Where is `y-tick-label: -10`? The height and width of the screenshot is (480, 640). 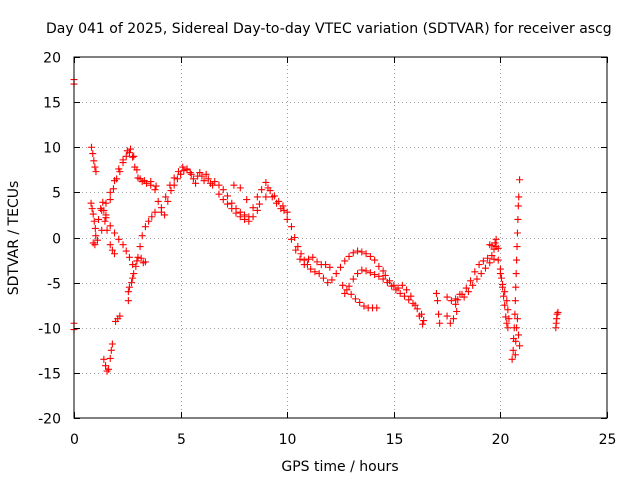 y-tick-label: -10 is located at coordinates (49, 330).